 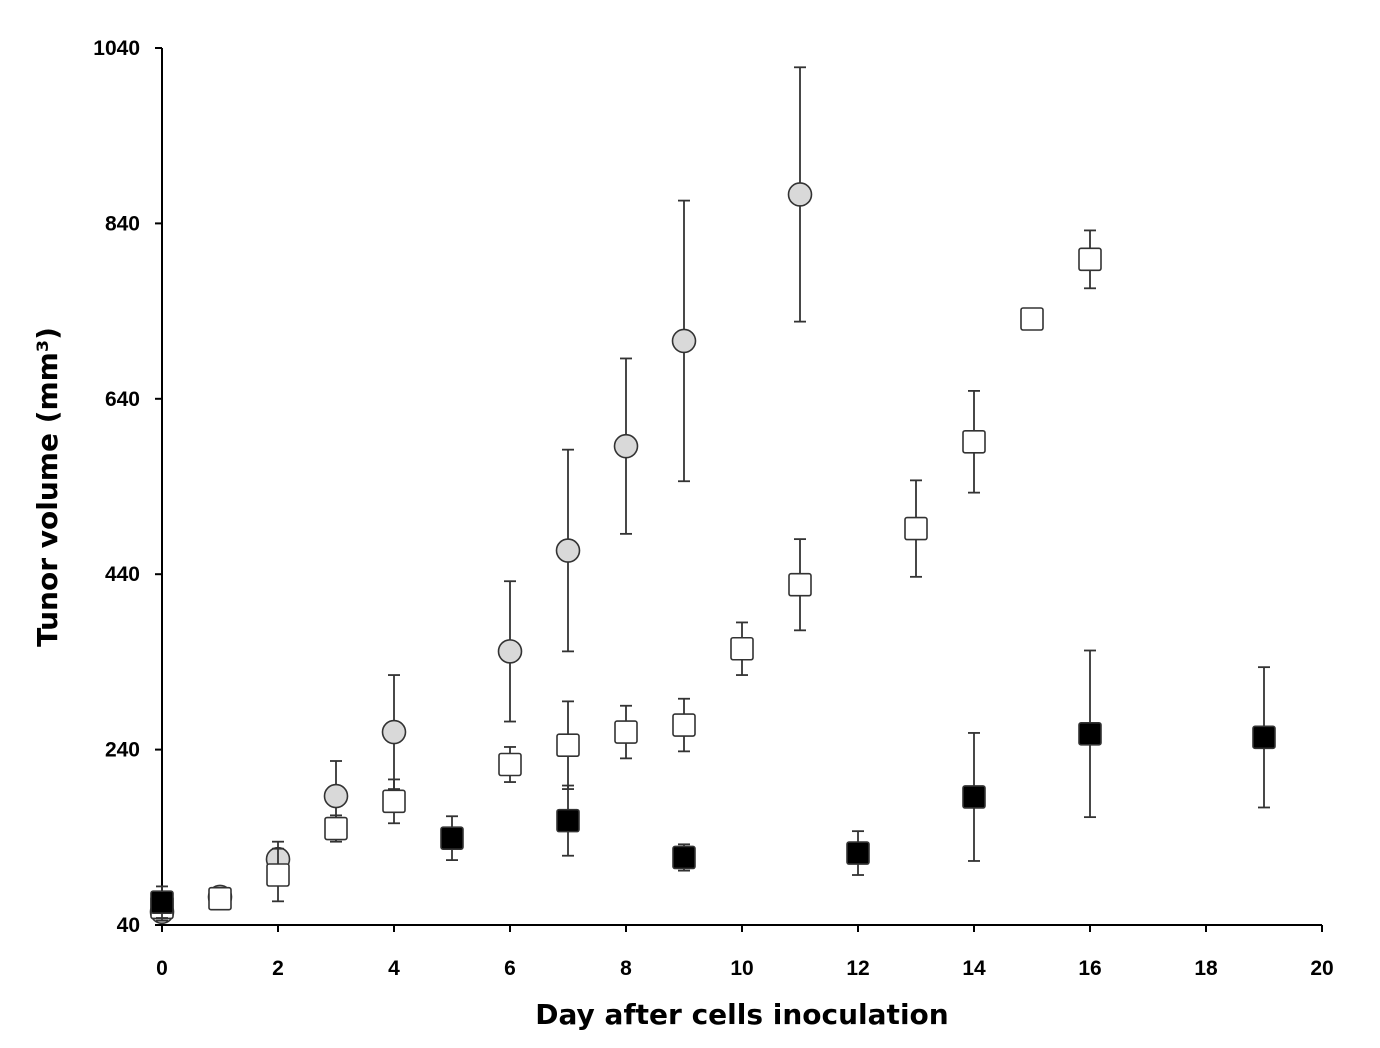 What do you see at coordinates (974, 968) in the screenshot?
I see `x-tick-label: 14` at bounding box center [974, 968].